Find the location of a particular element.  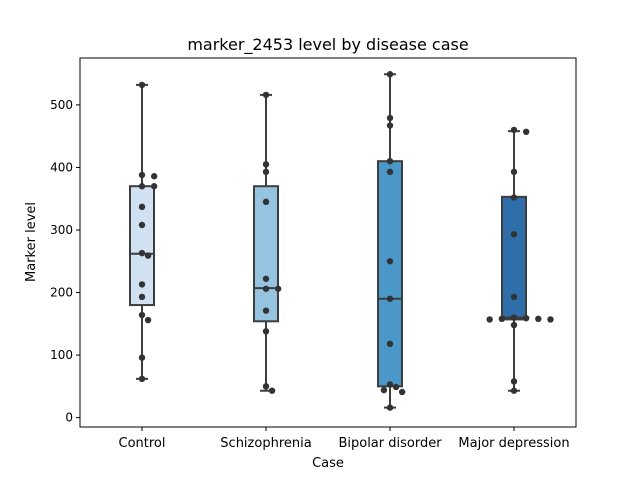

x-tick-label: Major depression is located at coordinates (513, 443).